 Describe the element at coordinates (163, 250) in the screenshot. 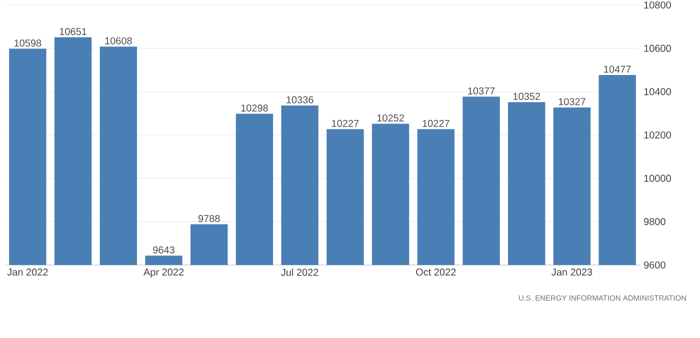

I see `data-label: 9643` at that location.